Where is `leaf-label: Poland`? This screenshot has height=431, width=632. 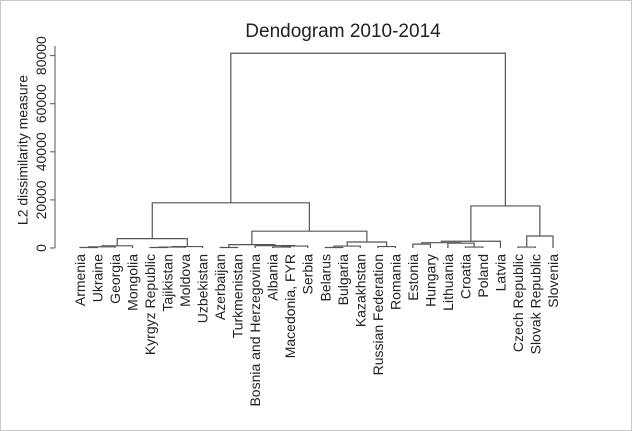
leaf-label: Poland is located at coordinates (483, 276).